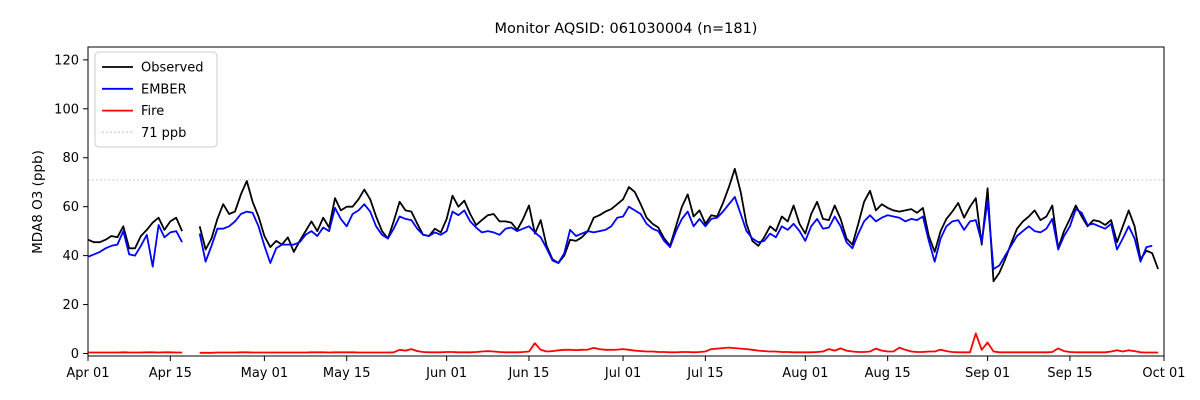 The width and height of the screenshot is (1200, 400). Describe the element at coordinates (1163, 373) in the screenshot. I see `x-tick-label: Oct 01` at that location.